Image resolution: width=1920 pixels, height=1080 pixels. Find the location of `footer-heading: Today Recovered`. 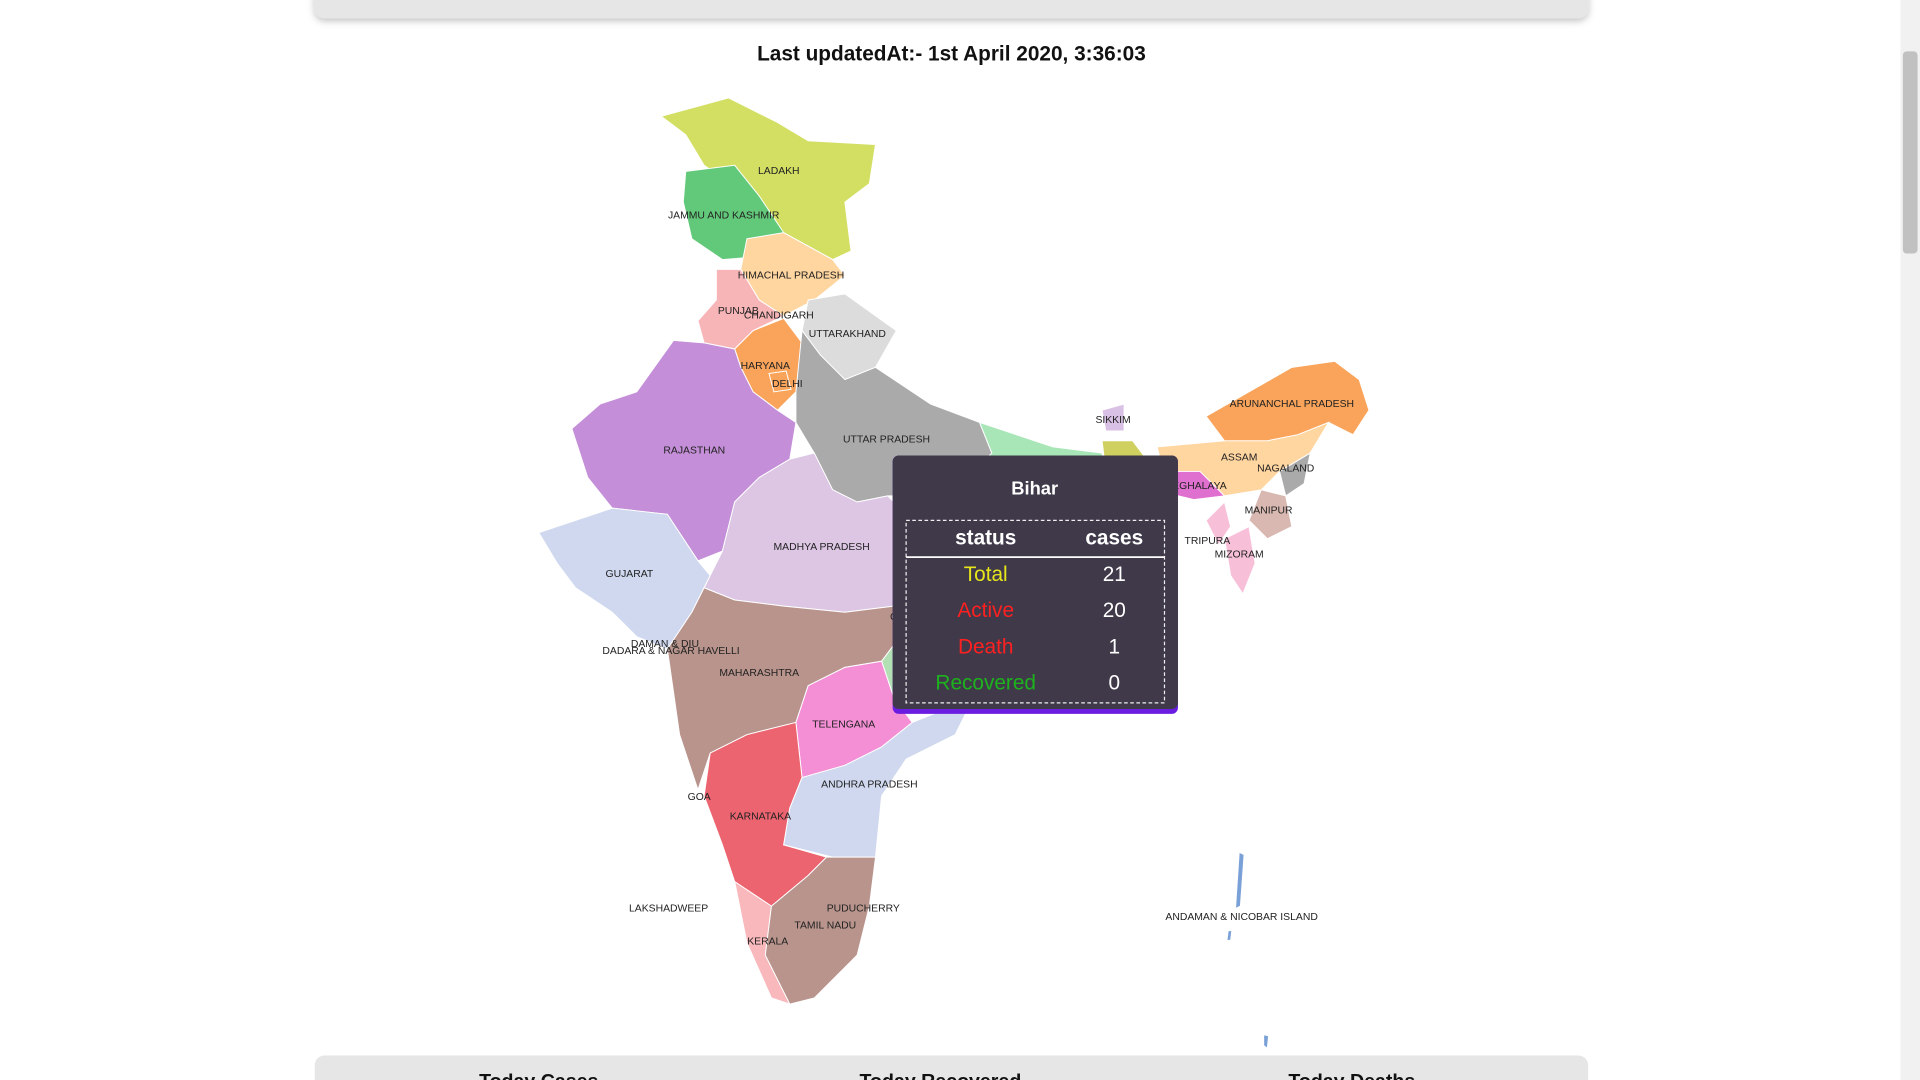

footer-heading: Today Recovered is located at coordinates (941, 1075).